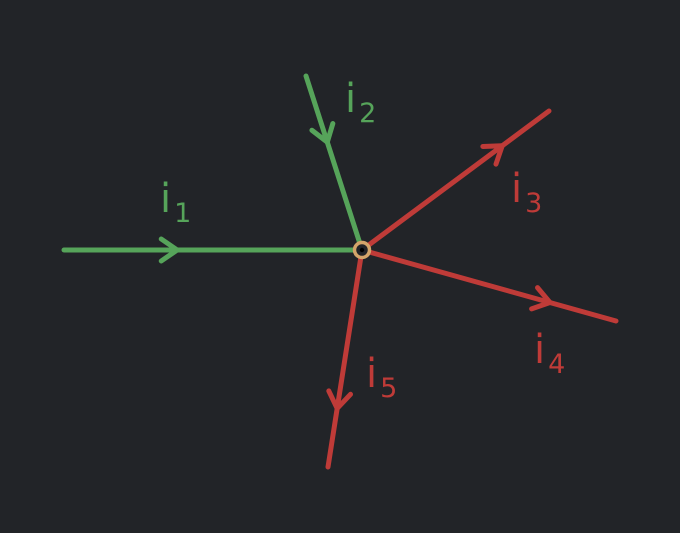 This screenshot has height=533, width=680. I want to click on arrow-i1-icon, so click(169, 250).